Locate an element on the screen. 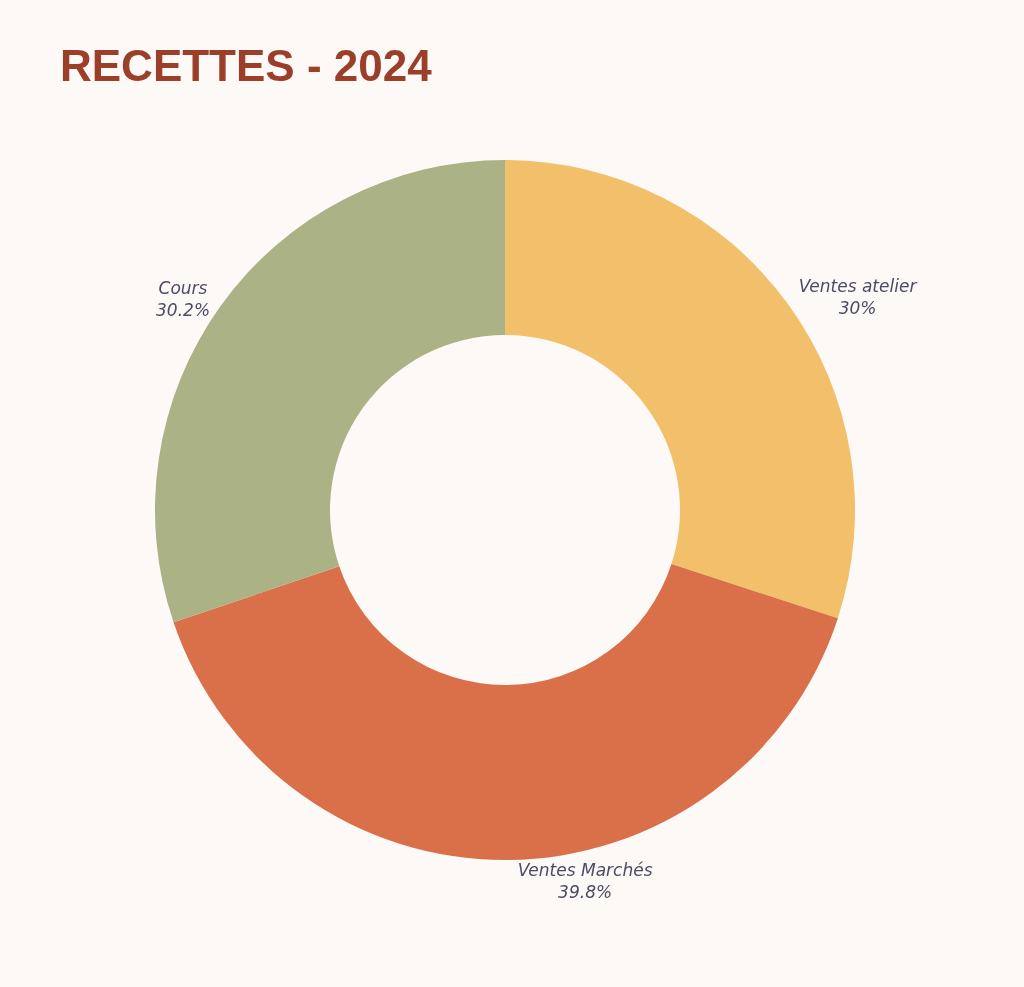 The image size is (1024, 987). data-label: 39.8% is located at coordinates (585, 892).